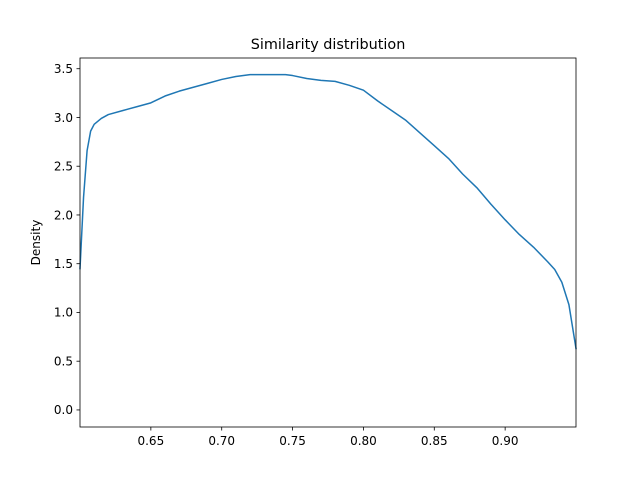 This screenshot has width=640, height=484. I want to click on y-tick-label: 2.0, so click(63, 215).